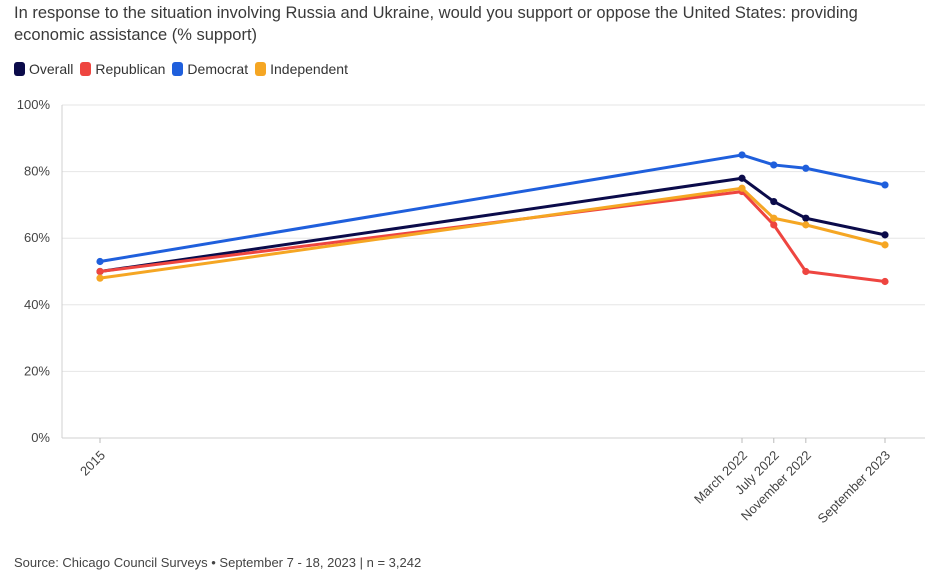  Describe the element at coordinates (37, 370) in the screenshot. I see `y-tick-label: 20%` at that location.